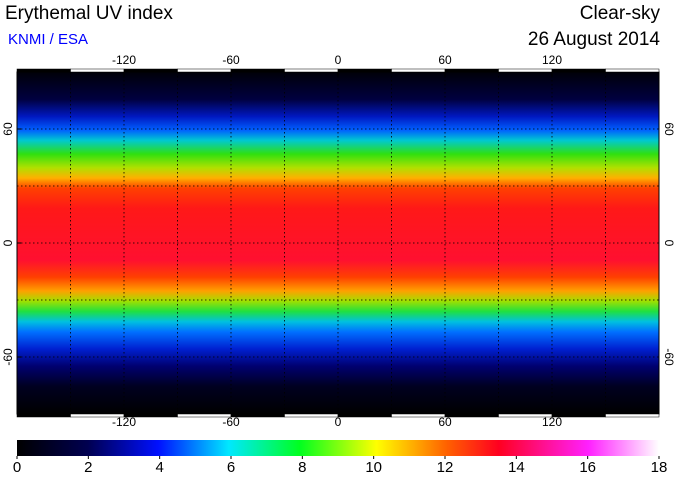 Image resolution: width=678 pixels, height=480 pixels. I want to click on colorbar-label: 18, so click(659, 467).